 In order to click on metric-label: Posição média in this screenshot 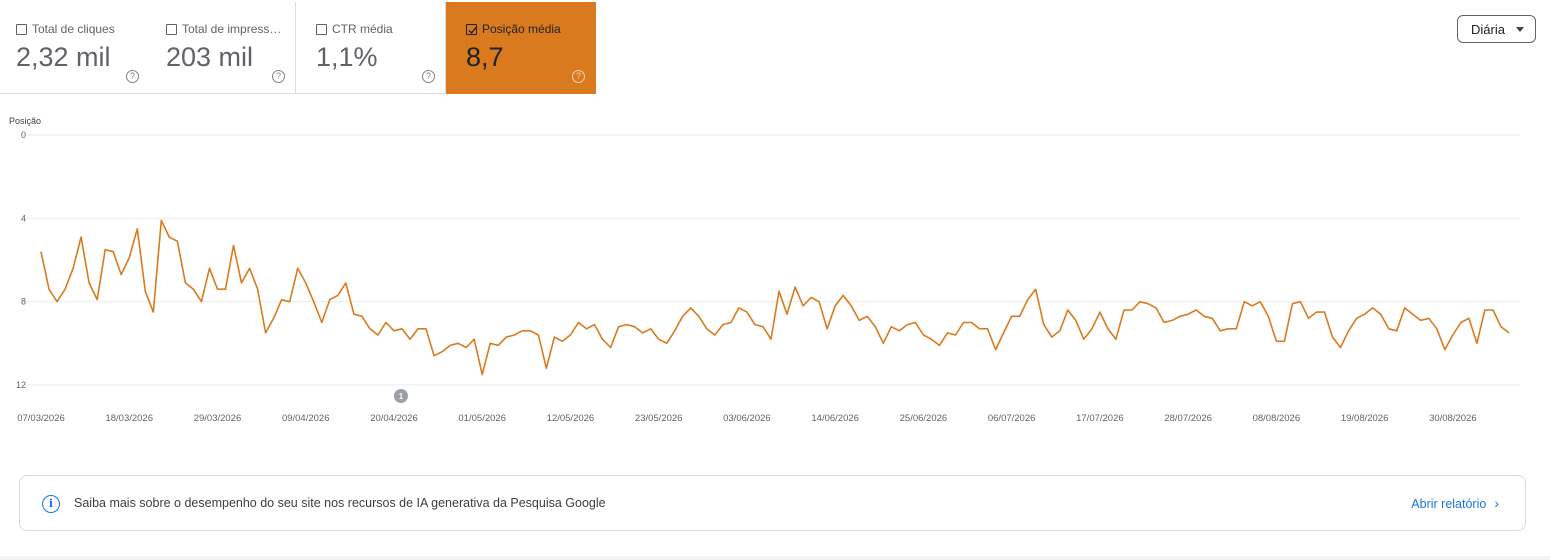, I will do `click(521, 29)`.